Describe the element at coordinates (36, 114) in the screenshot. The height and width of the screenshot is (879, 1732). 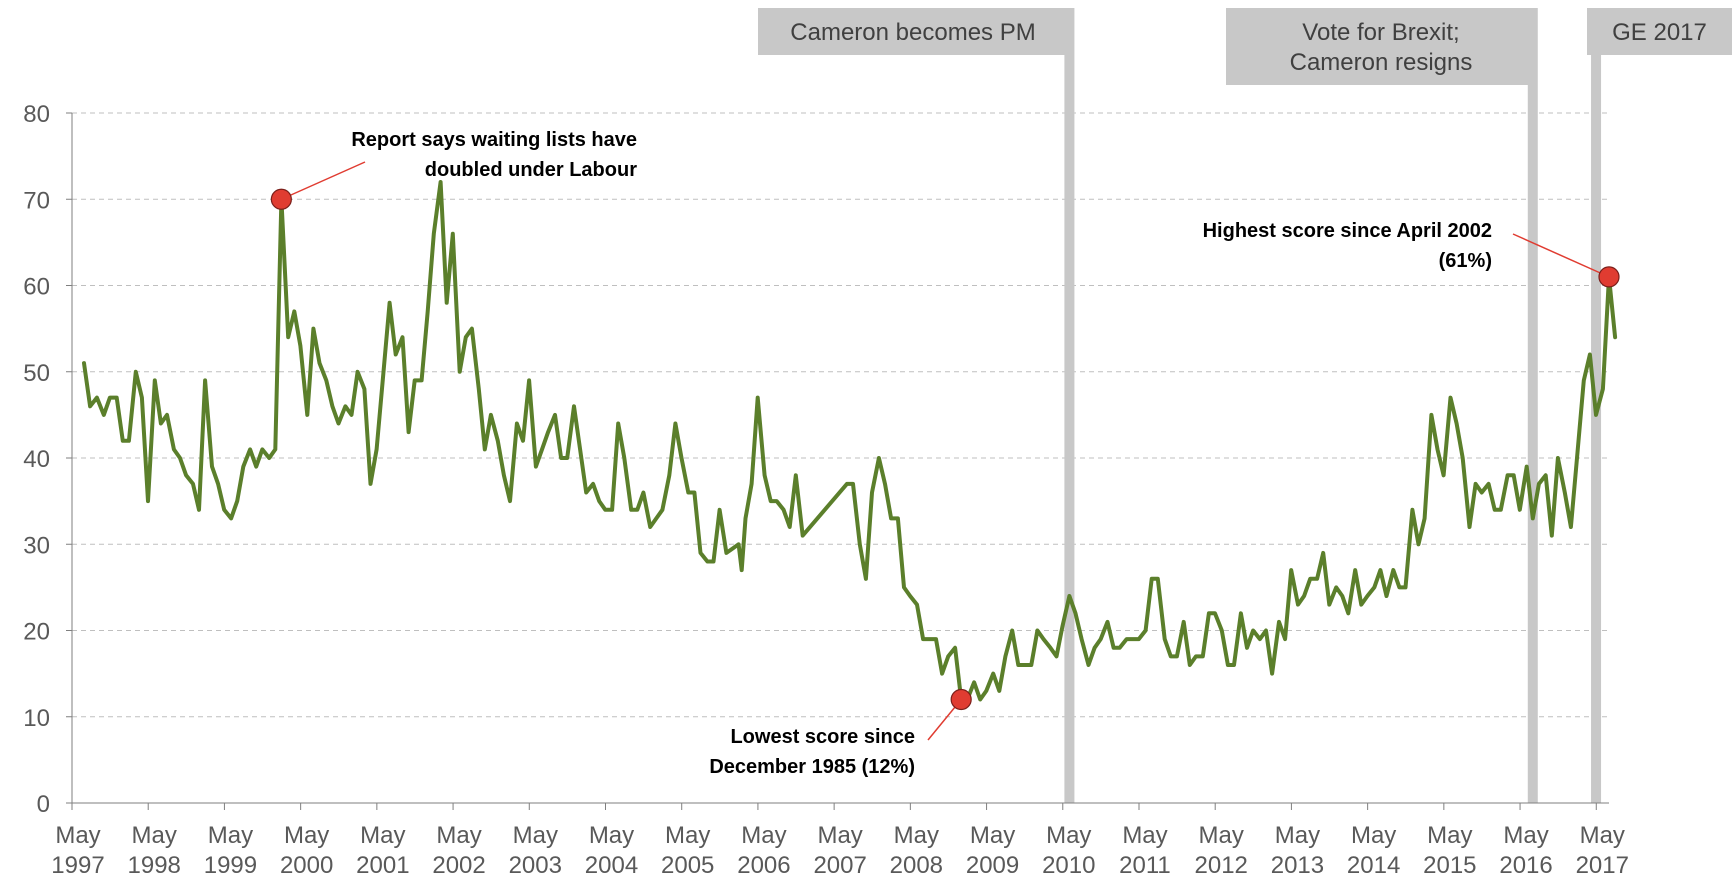
I see `y-tick-label: 80` at that location.